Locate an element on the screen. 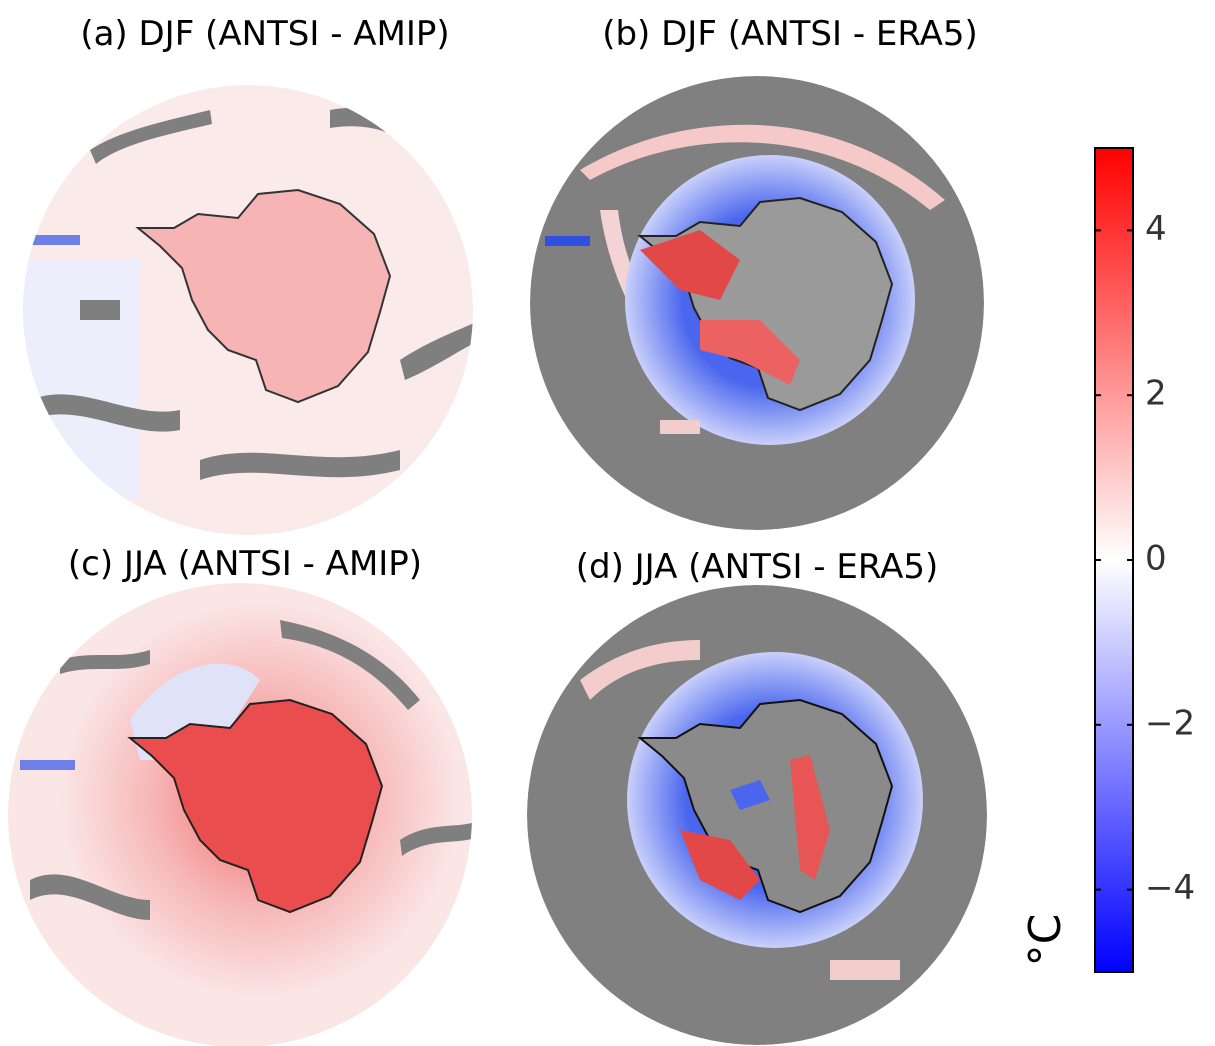 This screenshot has width=1215, height=1046. colorbar: 4 2 0 −2 −4 is located at coordinates (1144, 560).